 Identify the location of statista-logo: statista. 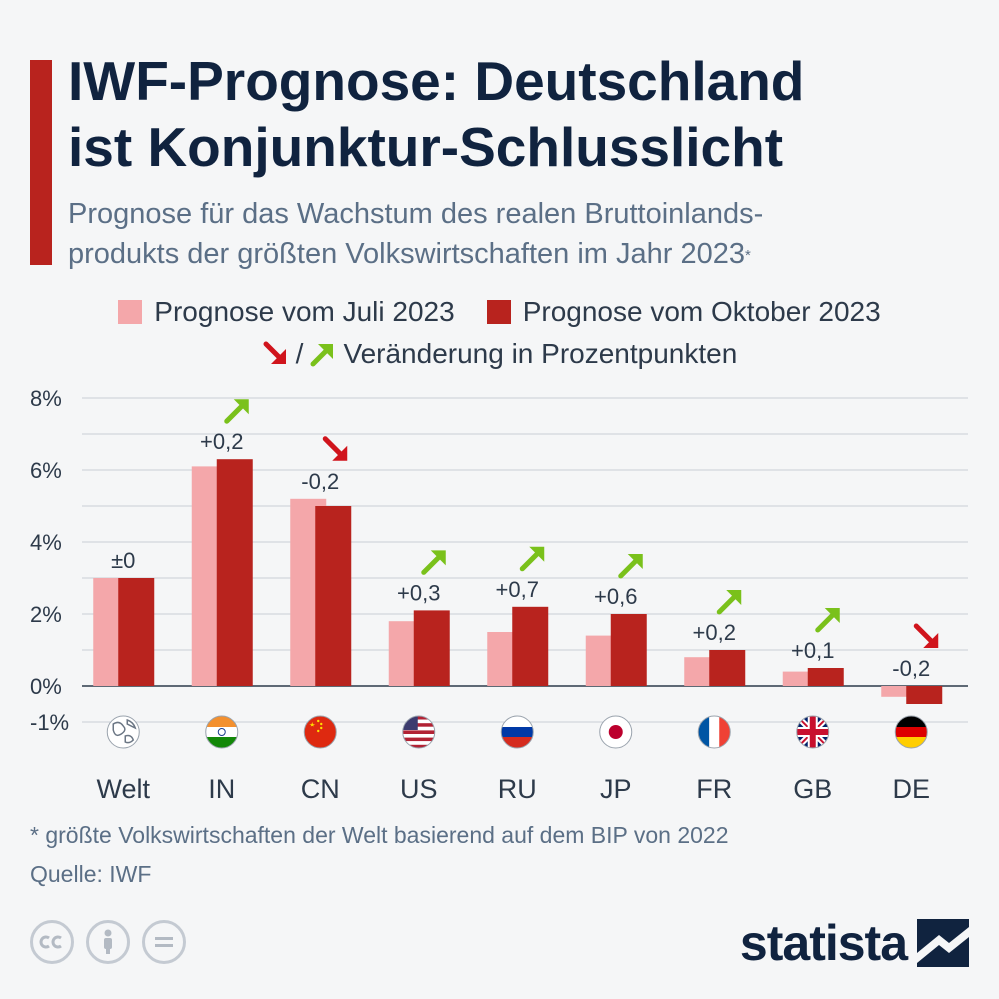
(854, 943).